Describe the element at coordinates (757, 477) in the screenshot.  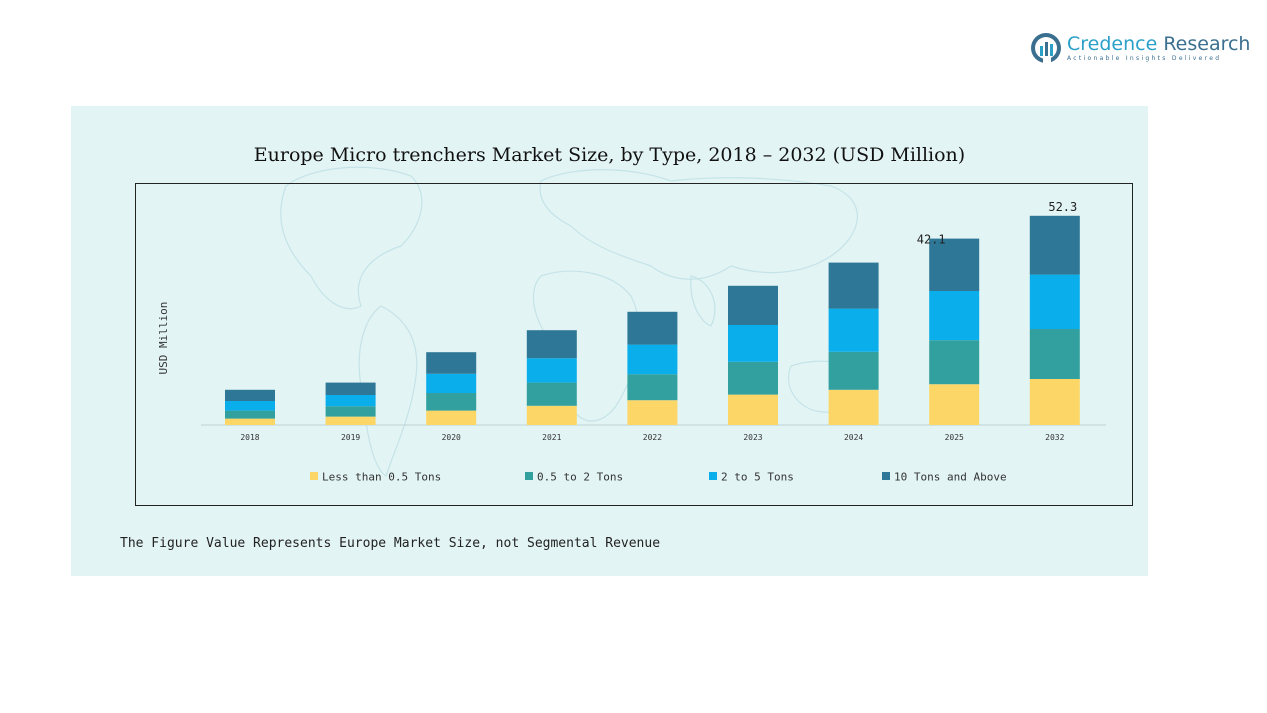
I see `legend-label-3: 2 to 5 Tons` at that location.